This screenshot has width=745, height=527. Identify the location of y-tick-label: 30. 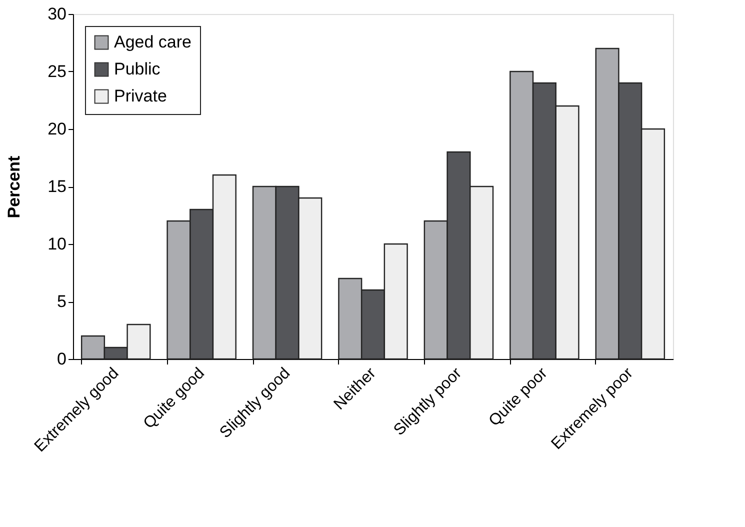
(57, 14).